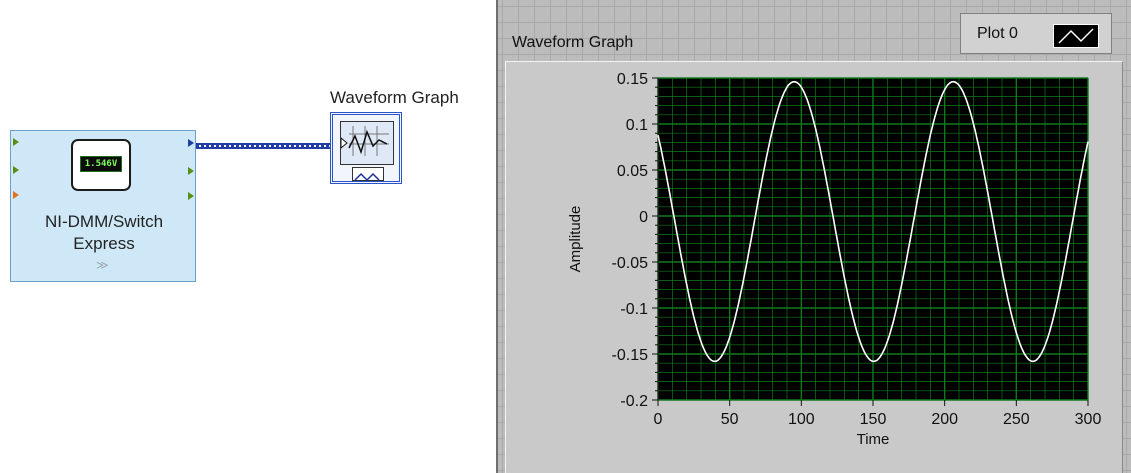 The image size is (1131, 473). Describe the element at coordinates (1088, 419) in the screenshot. I see `x-tick-label: 300` at that location.